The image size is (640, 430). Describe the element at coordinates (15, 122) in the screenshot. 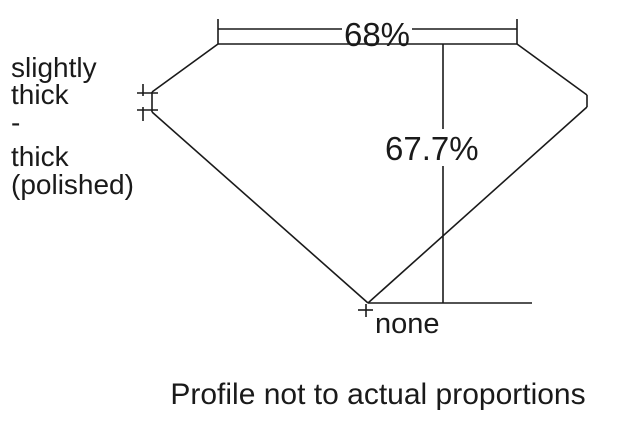

I see `girdle-label-line-3: -` at that location.